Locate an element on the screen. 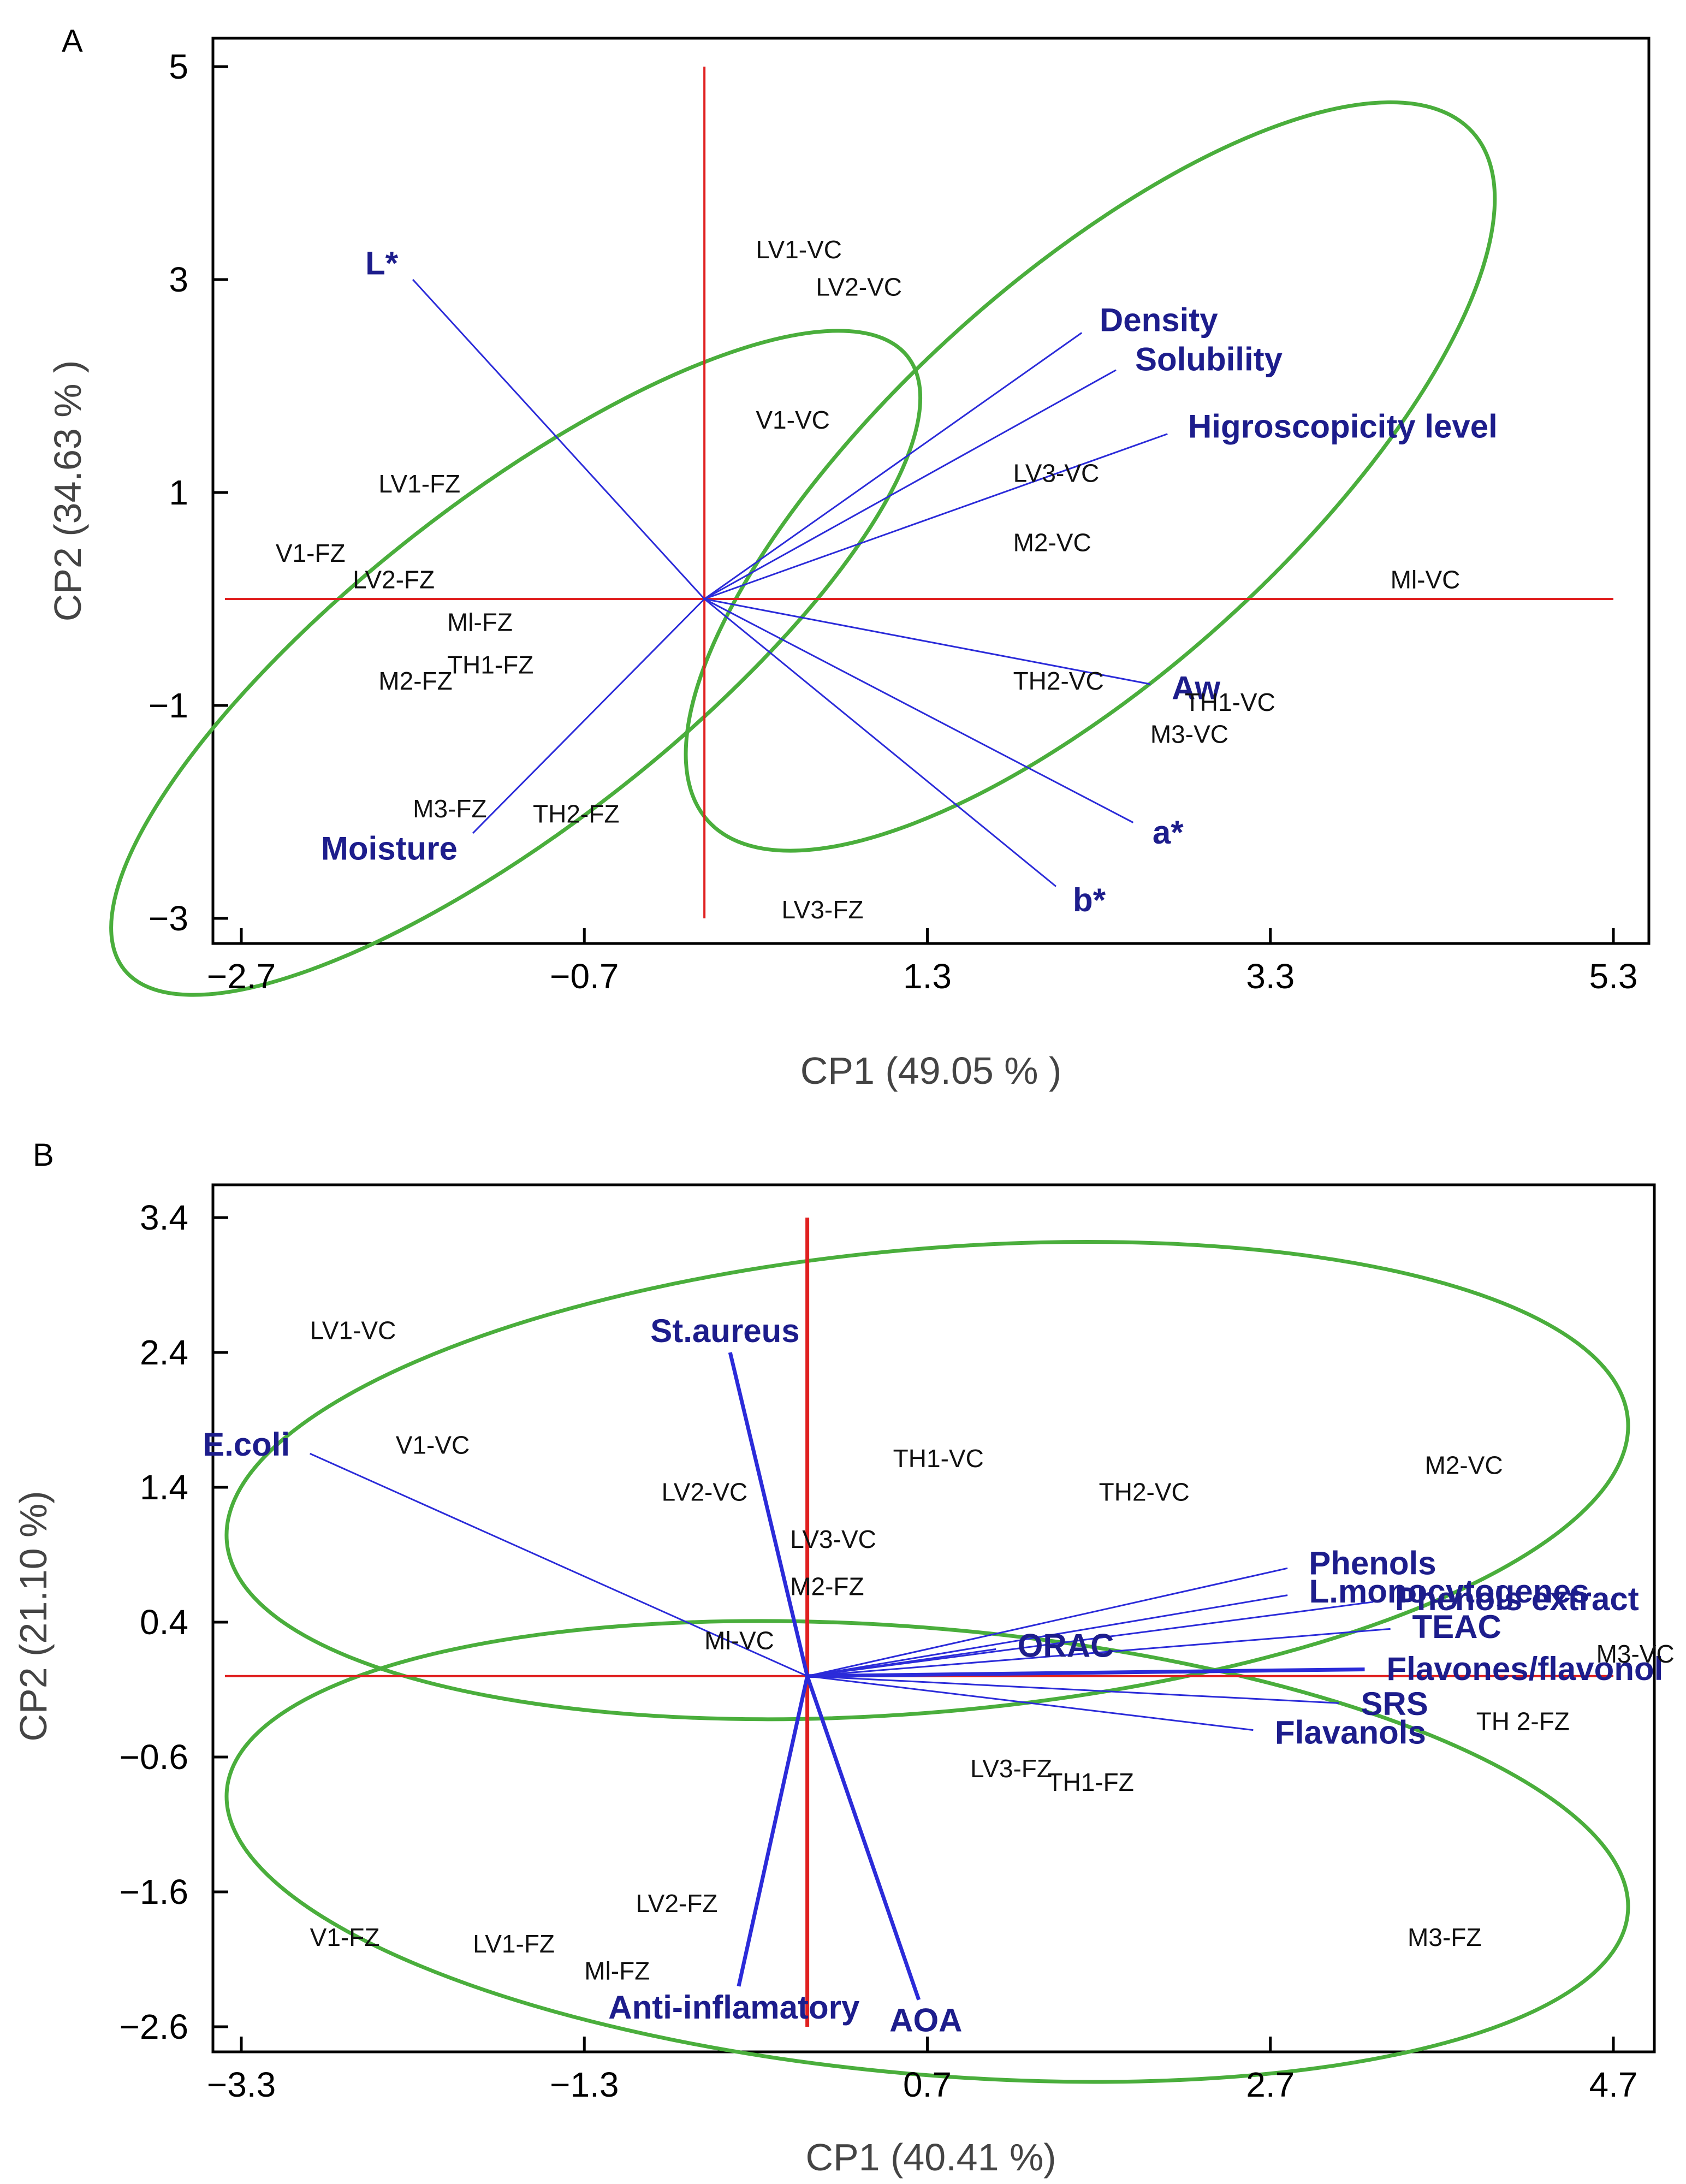 The height and width of the screenshot is (2184, 1686). panel-a-point-lv3-vc: LV3-VC is located at coordinates (1057, 473).